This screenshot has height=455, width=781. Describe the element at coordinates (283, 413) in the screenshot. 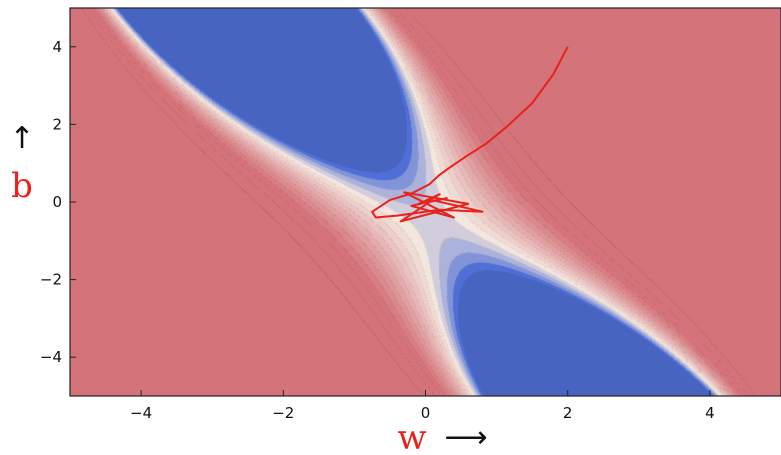

I see `x-tick-label: −2` at that location.